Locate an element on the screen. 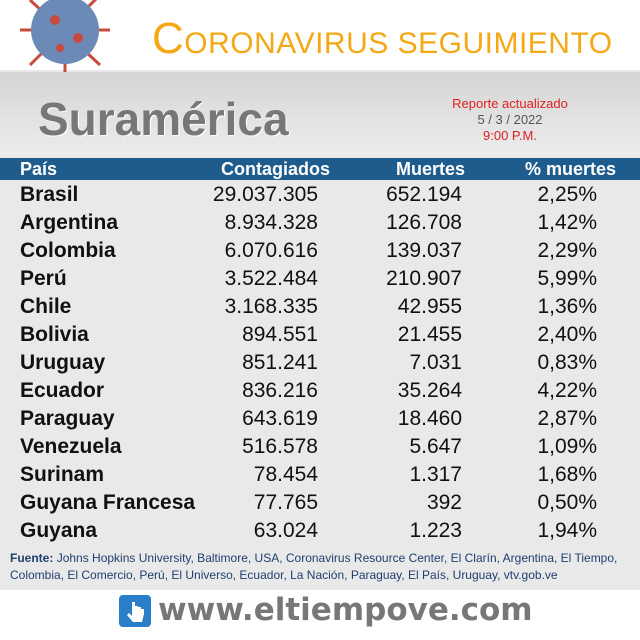  cell: 652.194 is located at coordinates (424, 194).